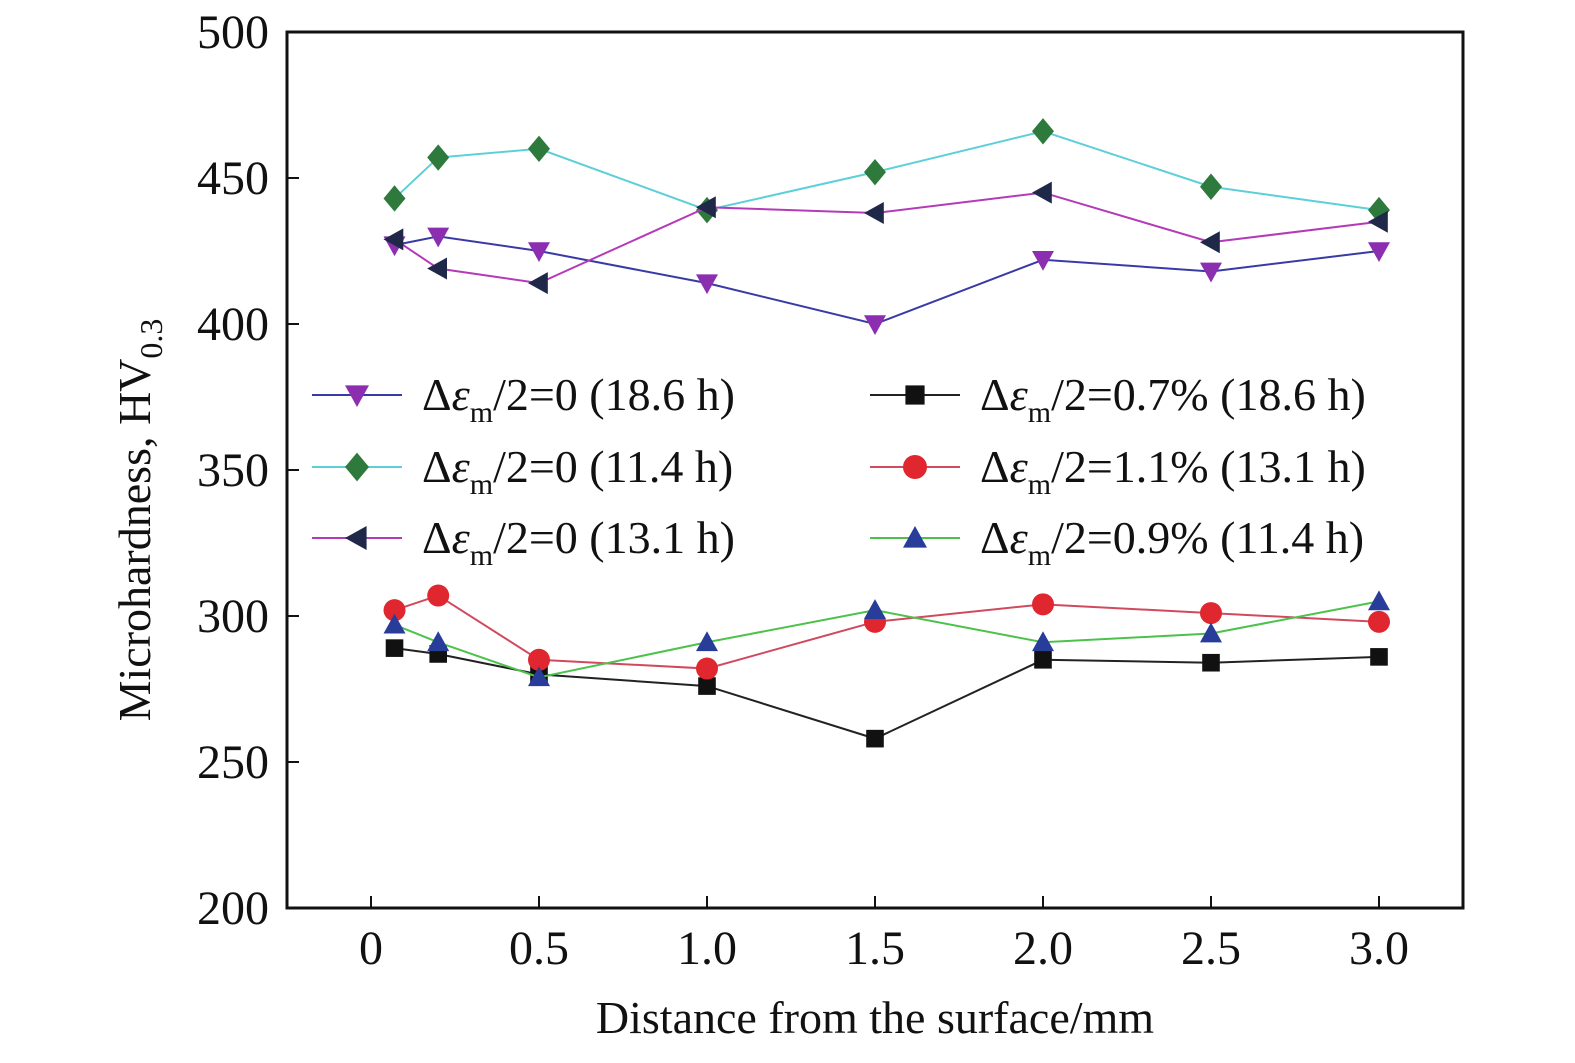 This screenshot has height=1063, width=1575. I want to click on x-tick-label: 3.0, so click(1379, 948).